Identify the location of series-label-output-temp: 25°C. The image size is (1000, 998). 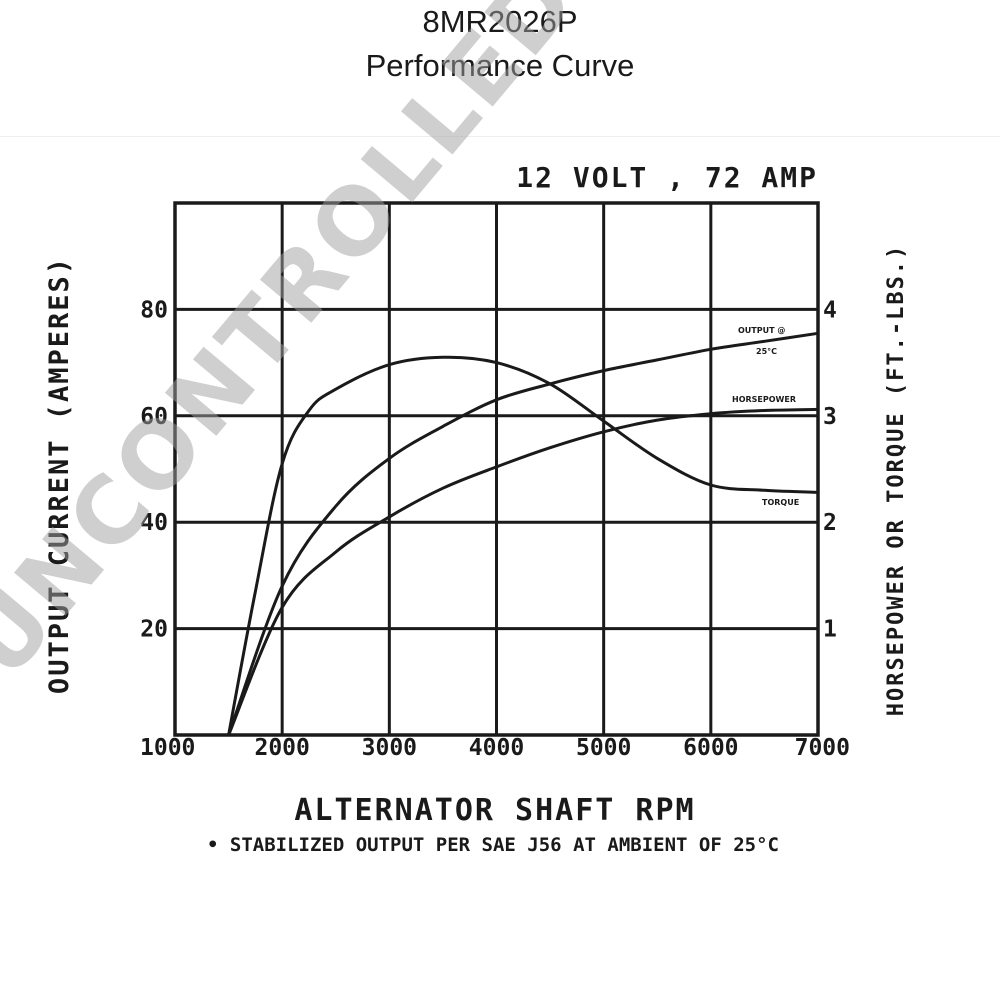
(766, 351).